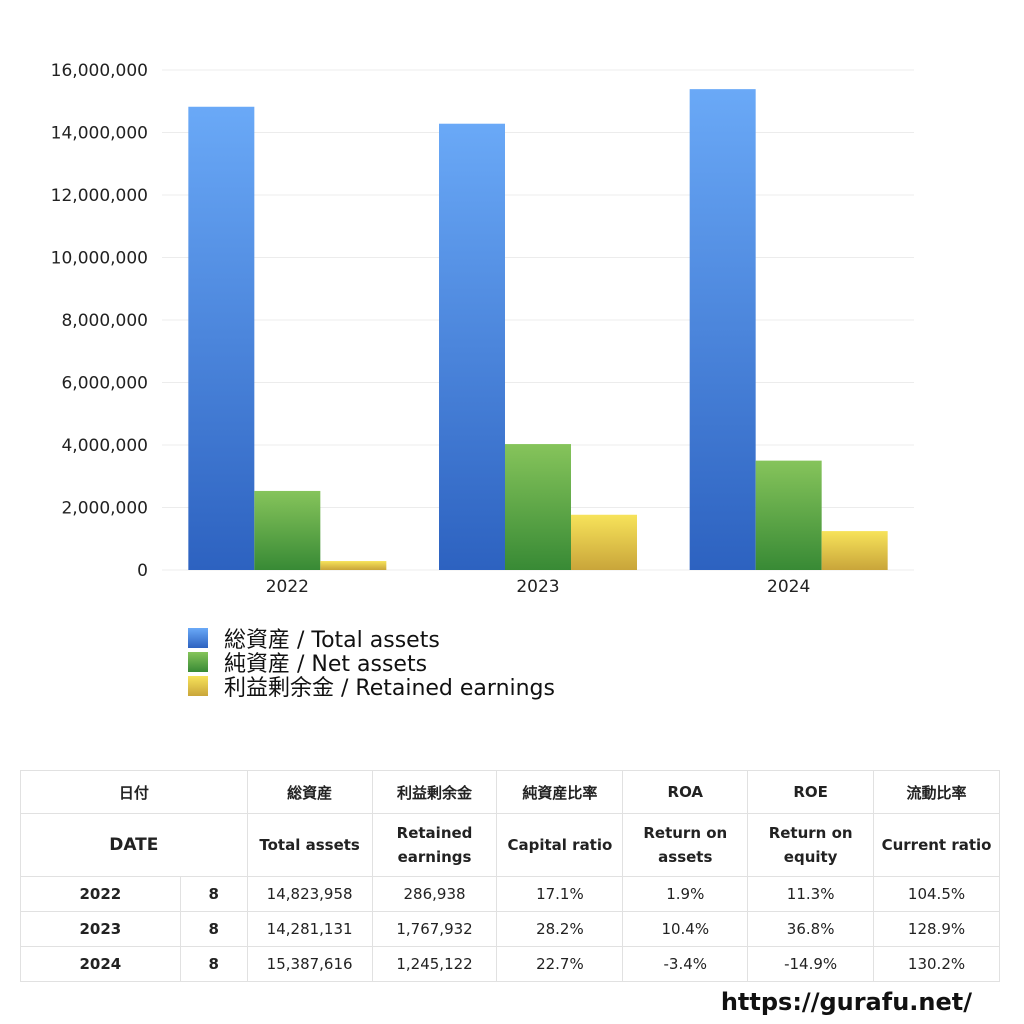 The width and height of the screenshot is (1024, 1024). What do you see at coordinates (99, 196) in the screenshot?
I see `y-tick-label: 12,000,000` at bounding box center [99, 196].